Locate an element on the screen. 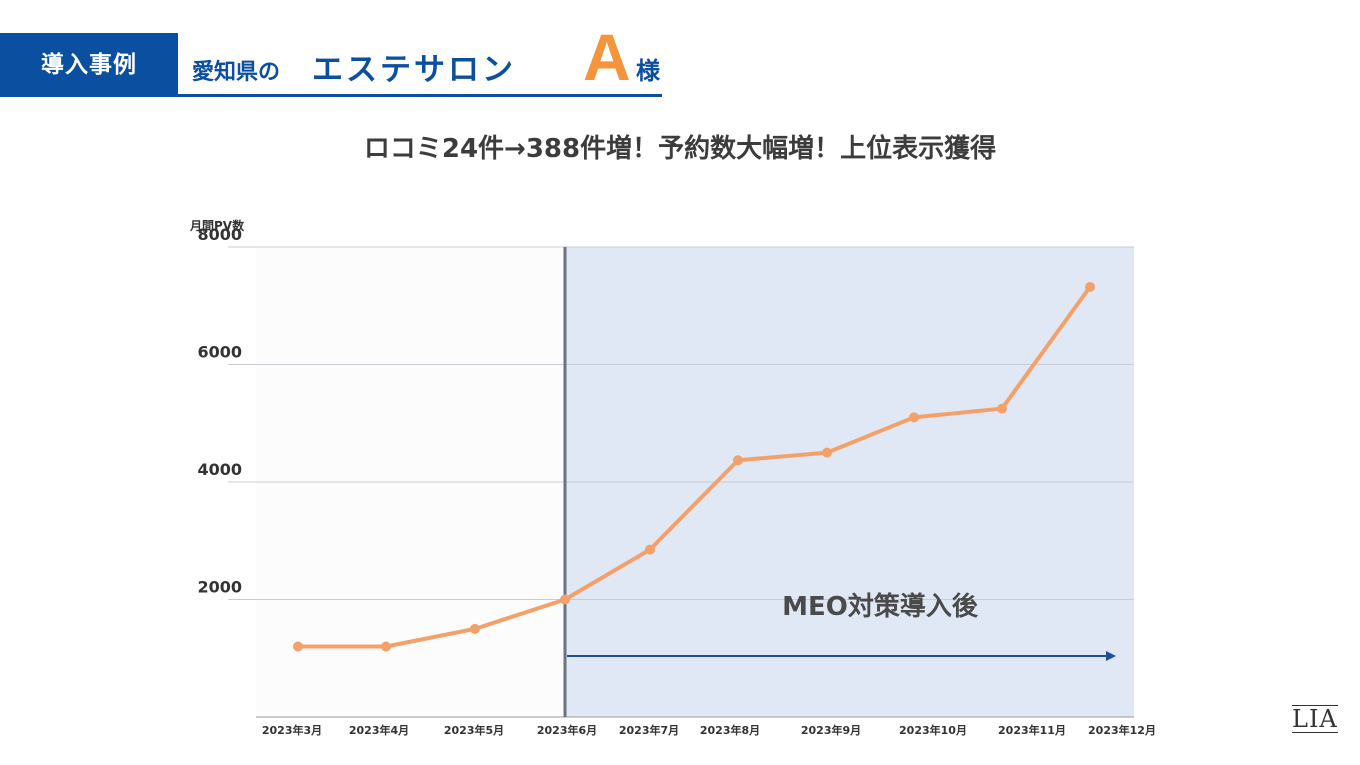 This screenshot has height=765, width=1360. client-honorific: 様 is located at coordinates (648, 71).